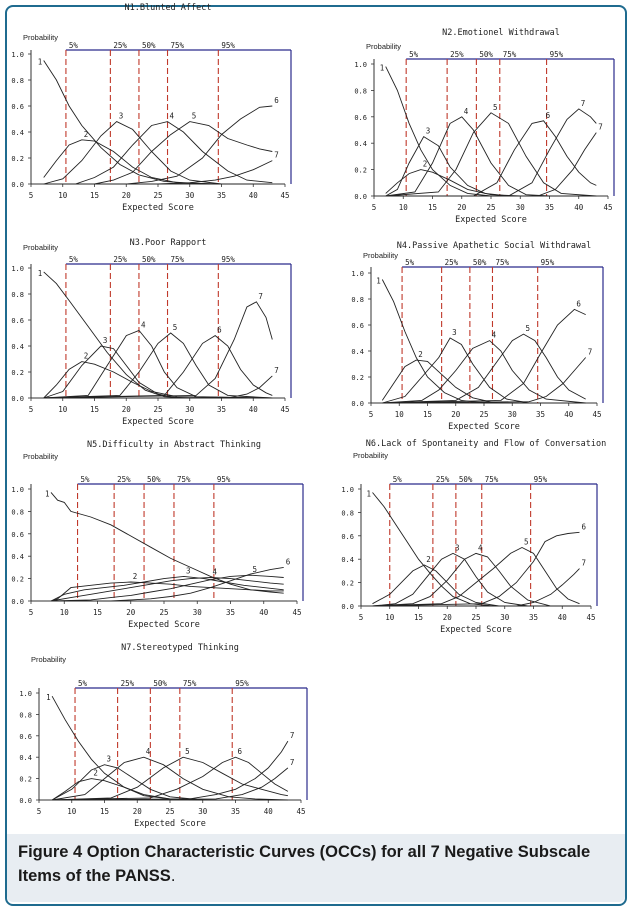 The image size is (633, 912). What do you see at coordinates (50, 852) in the screenshot?
I see `caption-label: Figure 4` at bounding box center [50, 852].